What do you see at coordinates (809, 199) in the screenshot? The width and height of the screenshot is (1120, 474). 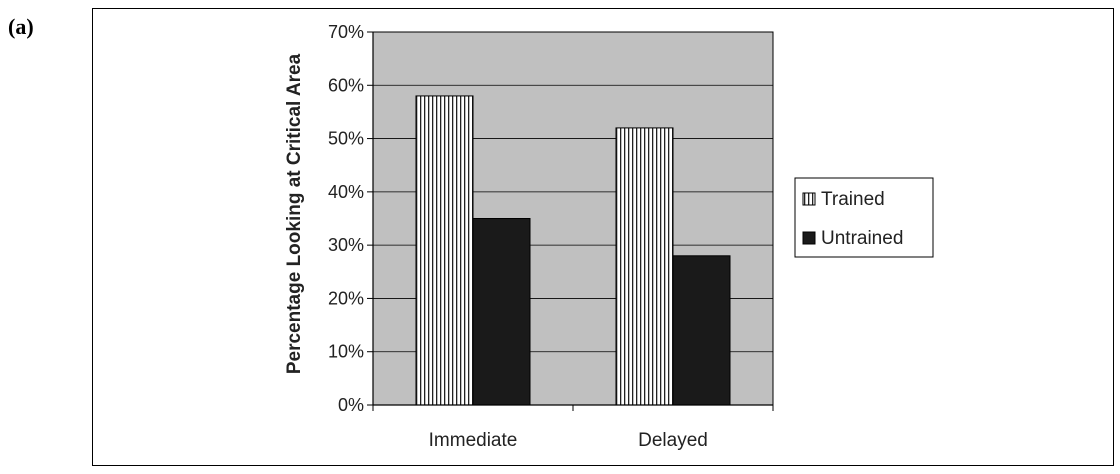 I see `legend-swatch-trained` at bounding box center [809, 199].